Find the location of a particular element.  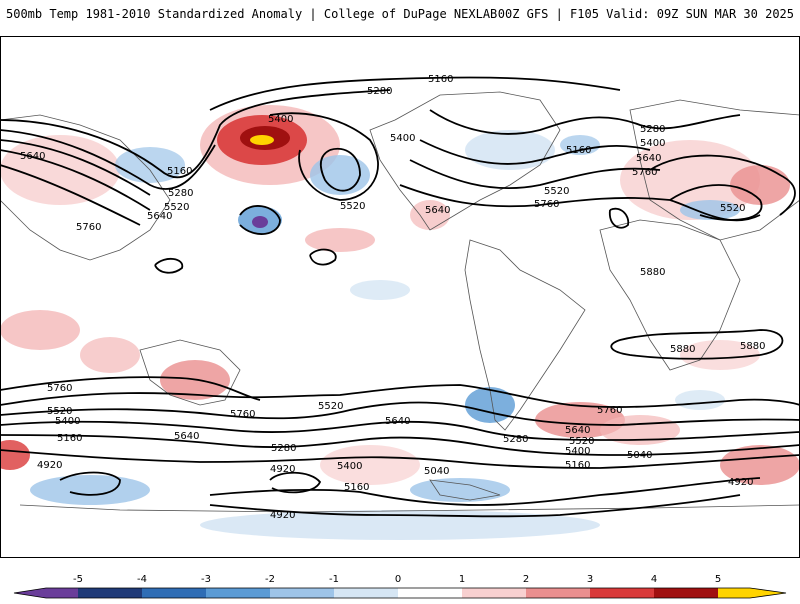

anomaly-colorbar: -5 -4 -3 -2 -1 0 1 2 3 4 5 is located at coordinates (400, 580).